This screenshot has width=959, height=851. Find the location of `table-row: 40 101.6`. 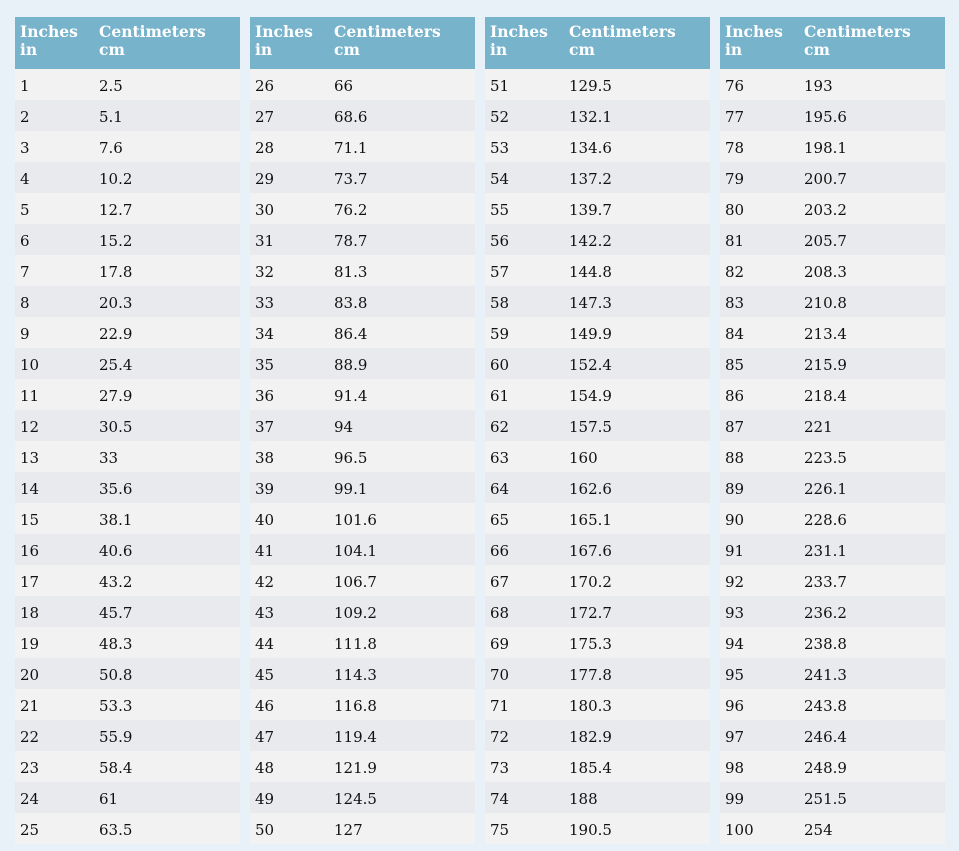

table-row: 40 101.6 is located at coordinates (362, 518).